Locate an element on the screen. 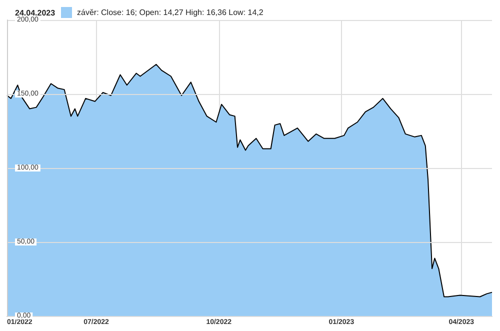 The image size is (500, 331). chart-title: 24.04.2023 is located at coordinates (35, 13).